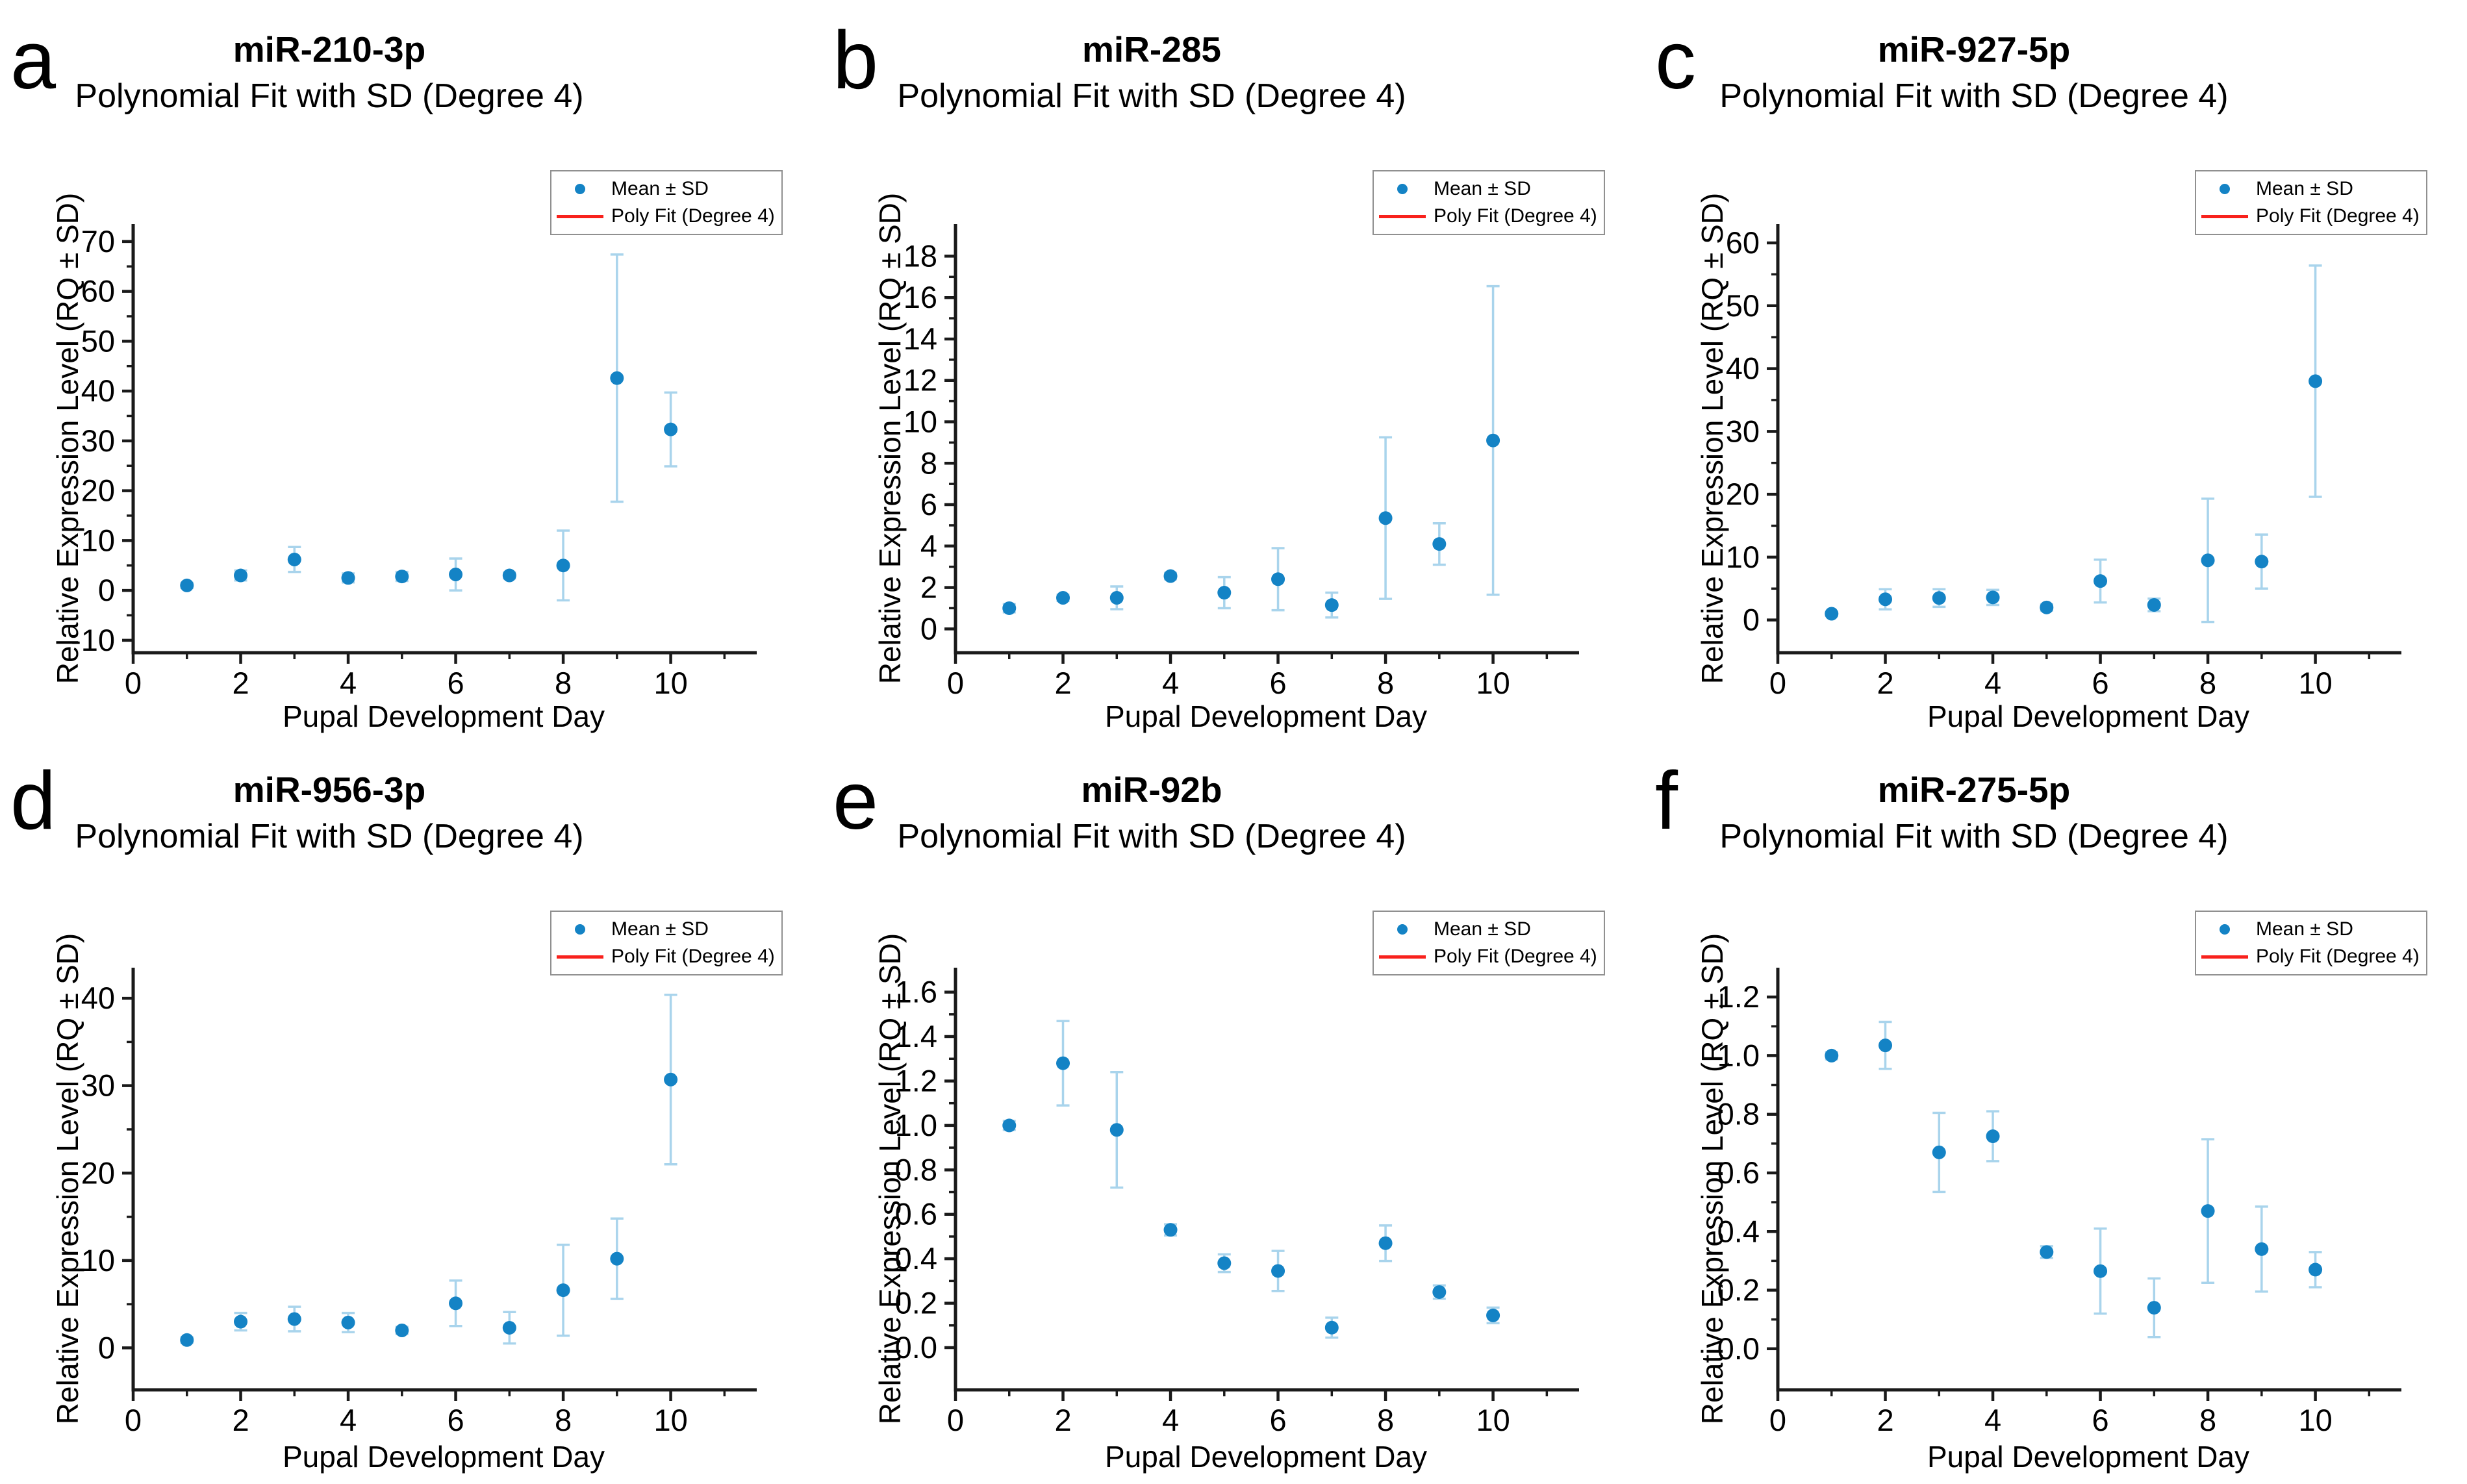 Image resolution: width=2467 pixels, height=1484 pixels. What do you see at coordinates (93, 640) in the screenshot?
I see `y-tick-label: -10` at bounding box center [93, 640].